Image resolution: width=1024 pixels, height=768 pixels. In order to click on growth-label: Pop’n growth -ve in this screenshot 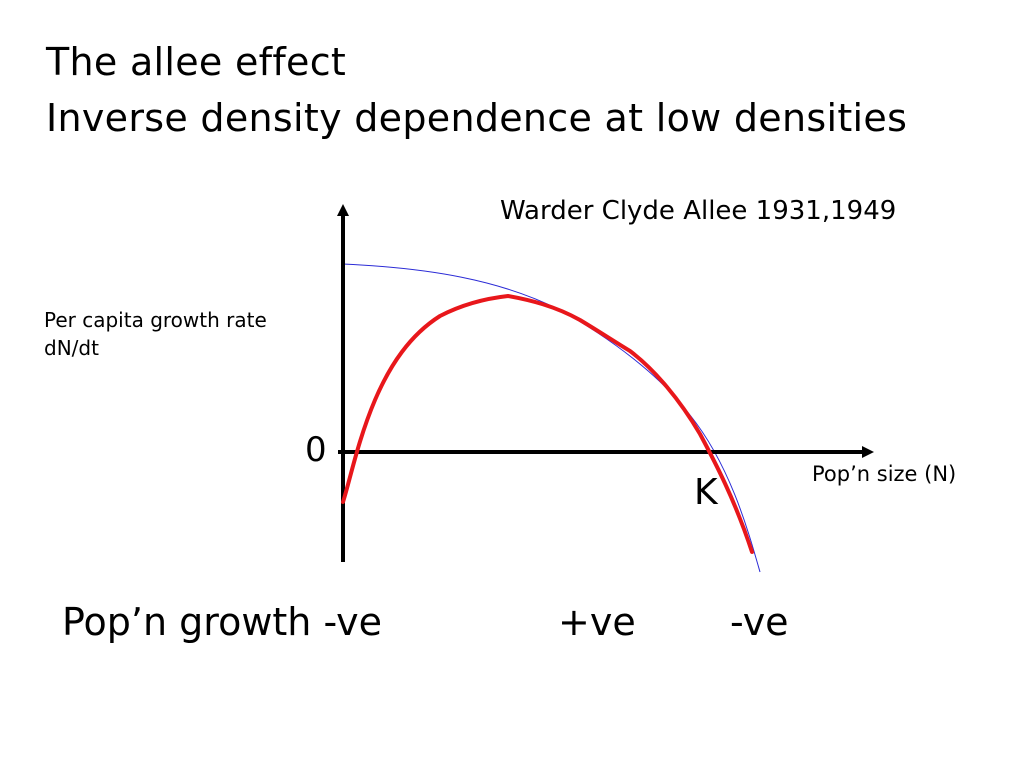, I will do `click(222, 622)`.